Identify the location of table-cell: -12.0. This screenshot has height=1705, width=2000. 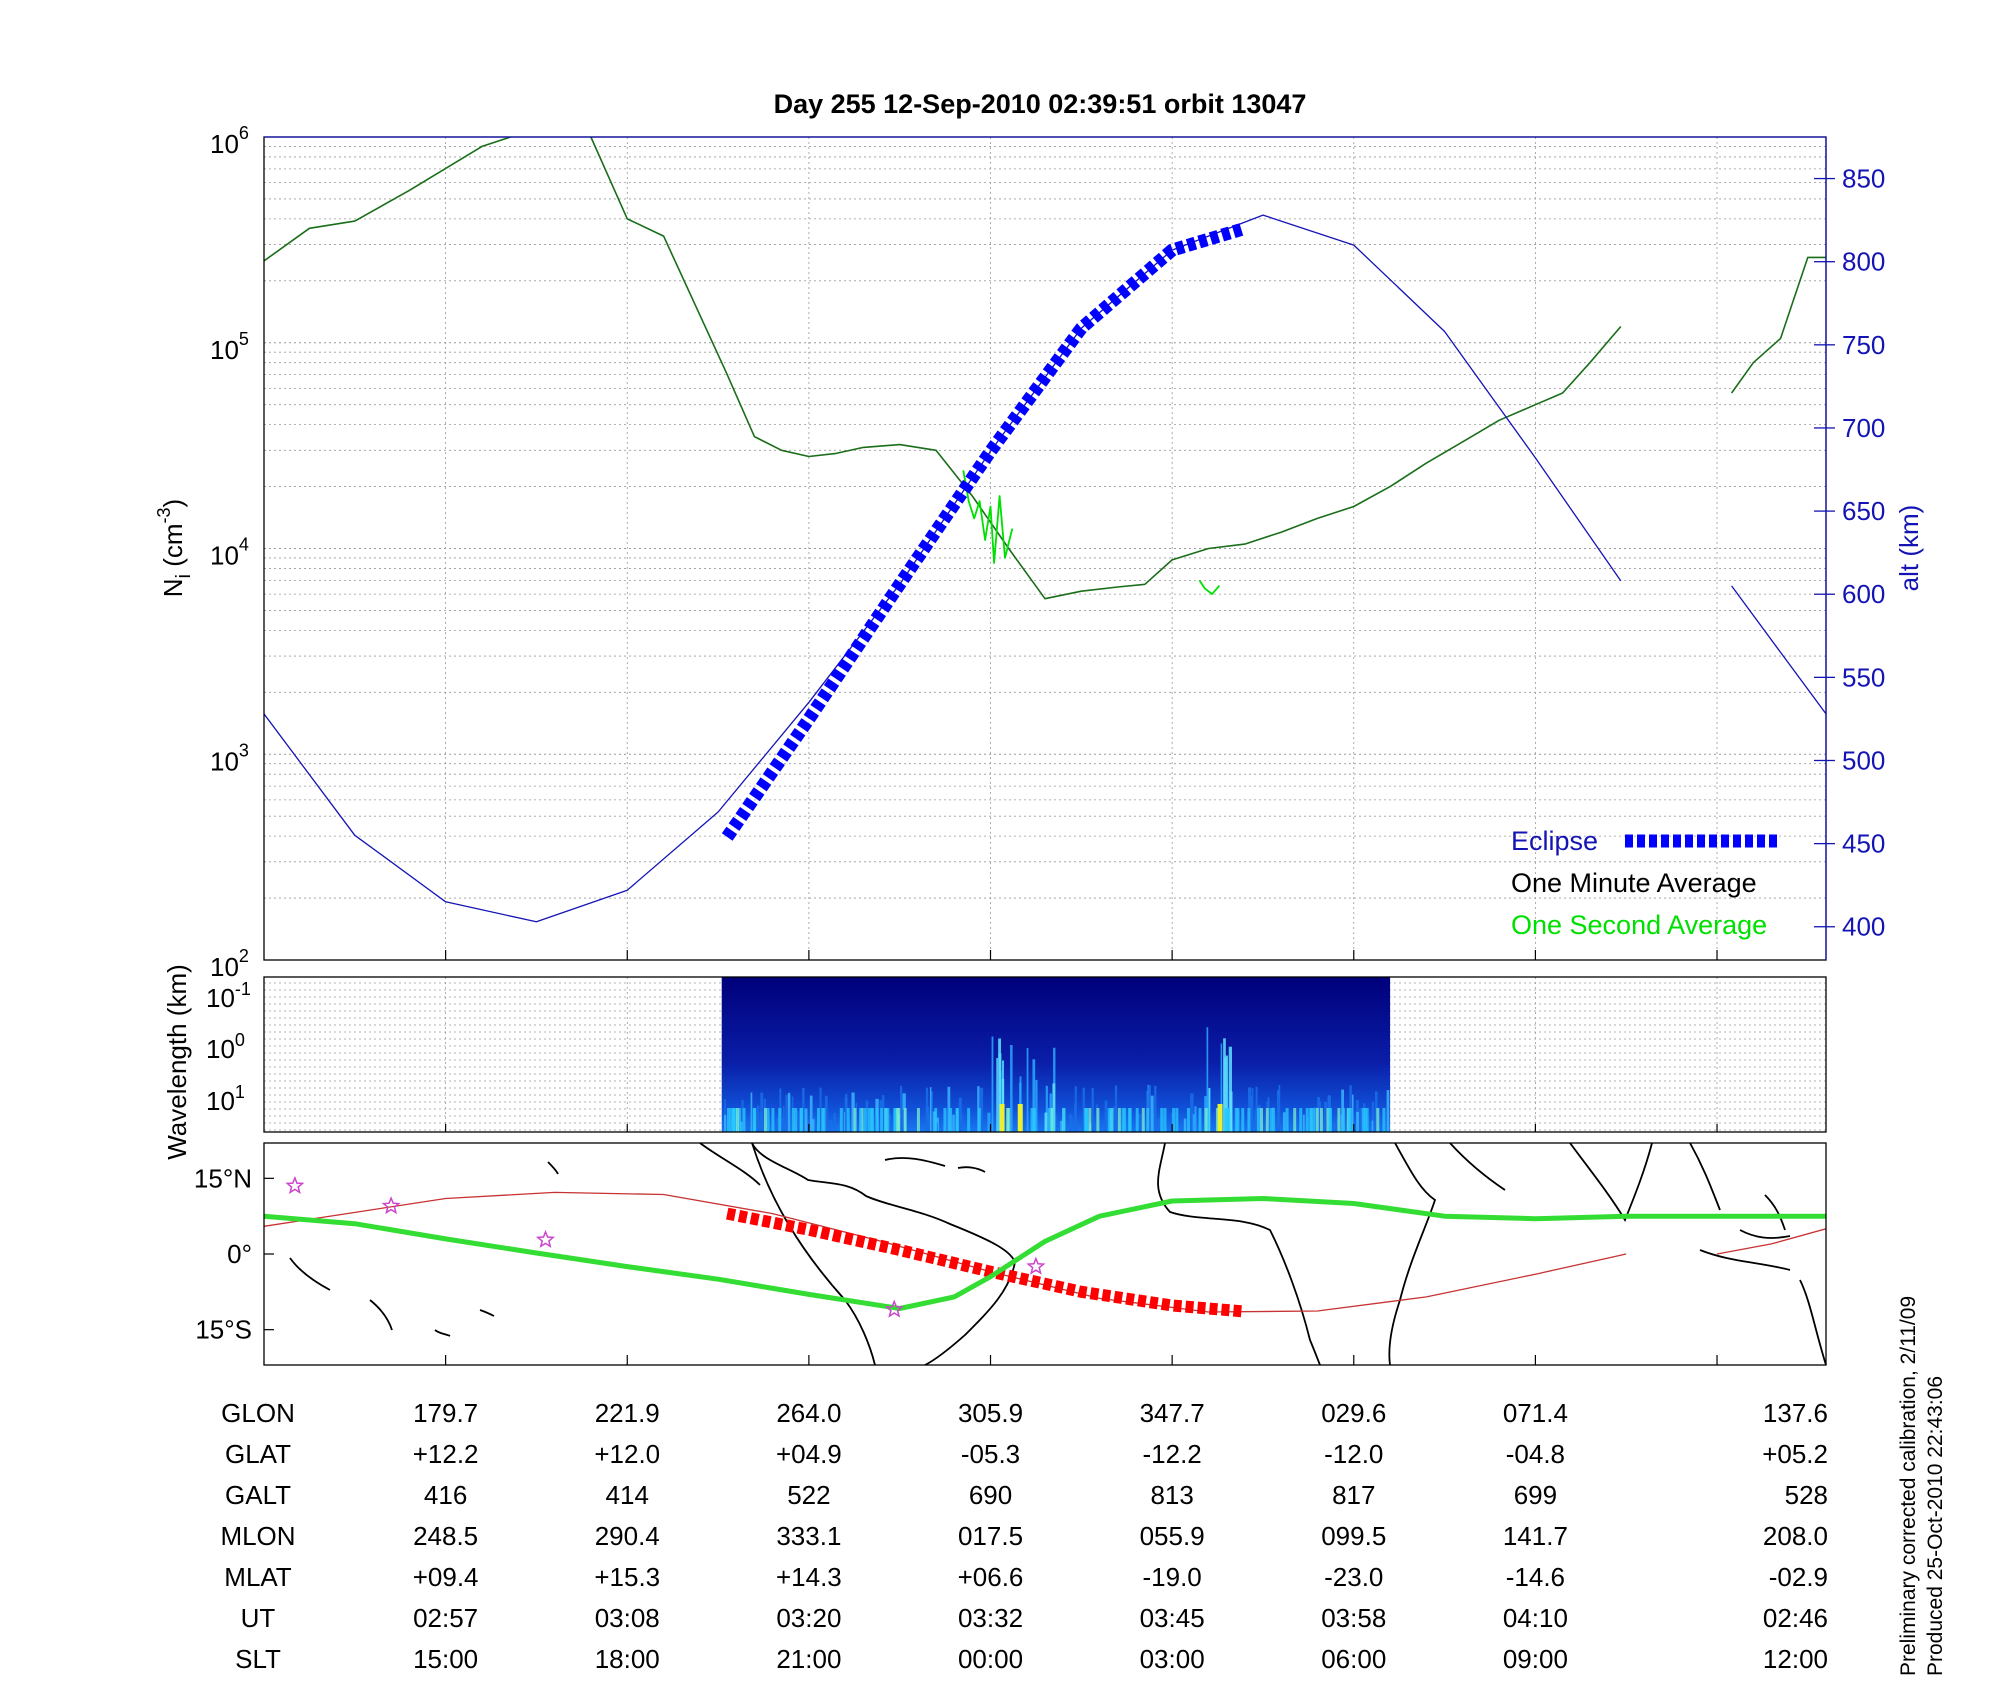
(1353, 1454).